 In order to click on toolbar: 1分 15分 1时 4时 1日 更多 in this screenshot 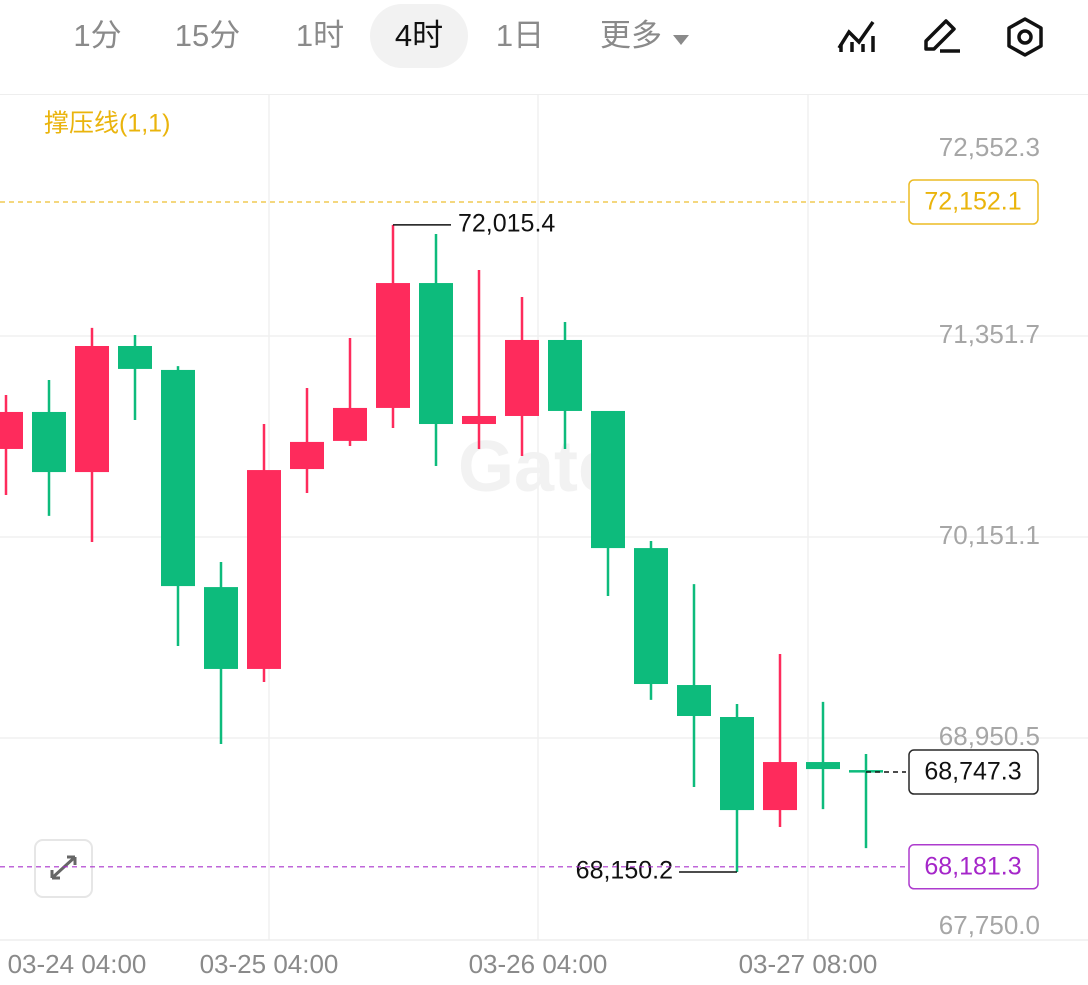, I will do `click(544, 47)`.